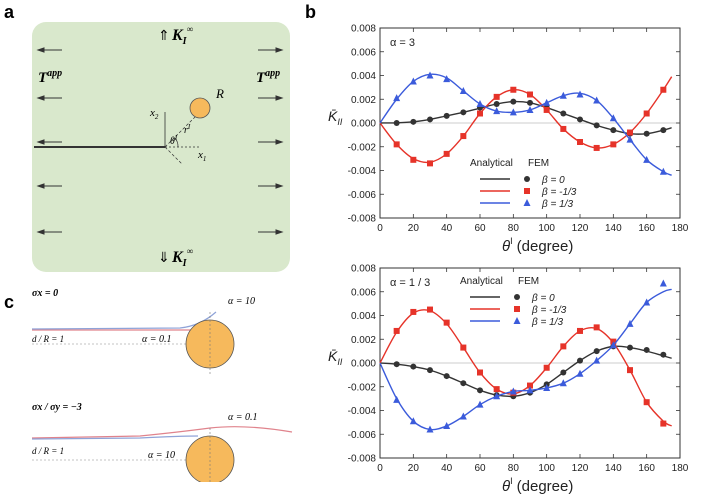  Describe the element at coordinates (182, 129) in the screenshot. I see `radial-line` at that location.